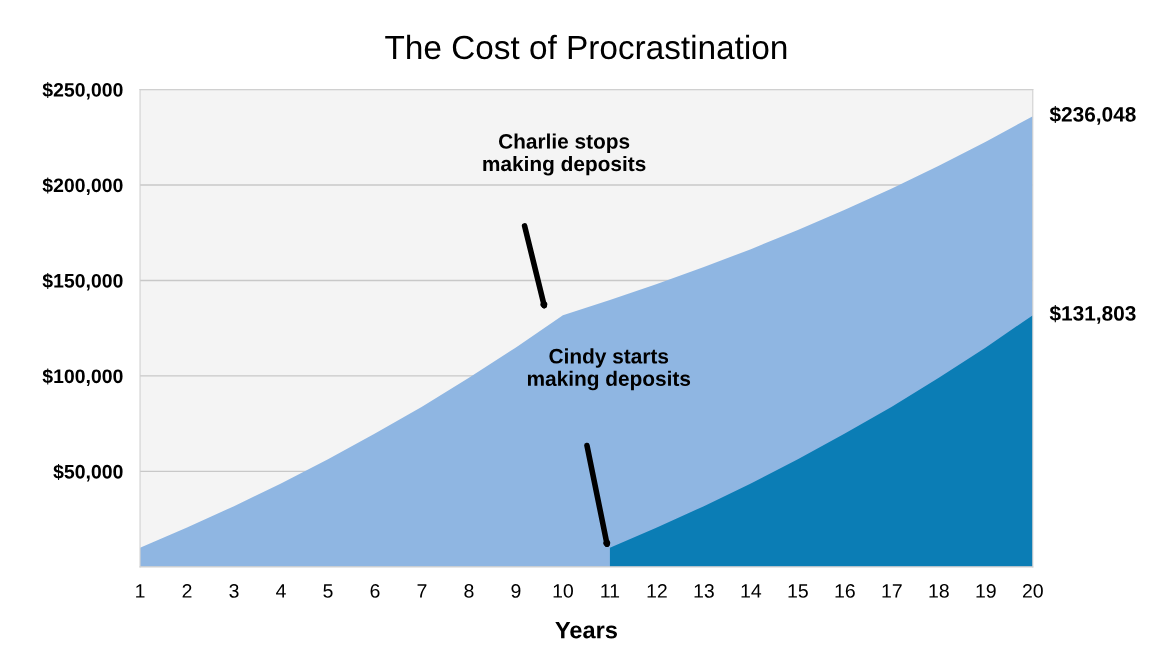 The image size is (1167, 663). What do you see at coordinates (422, 591) in the screenshot?
I see `x-tick-label: 7` at bounding box center [422, 591].